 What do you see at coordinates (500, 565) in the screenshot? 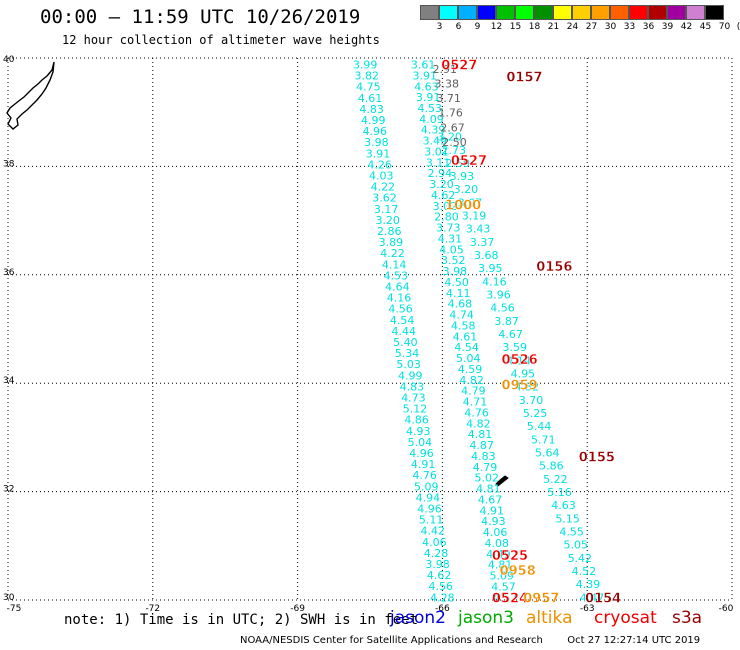
I see `wave-height-value: 4.81` at bounding box center [500, 565].